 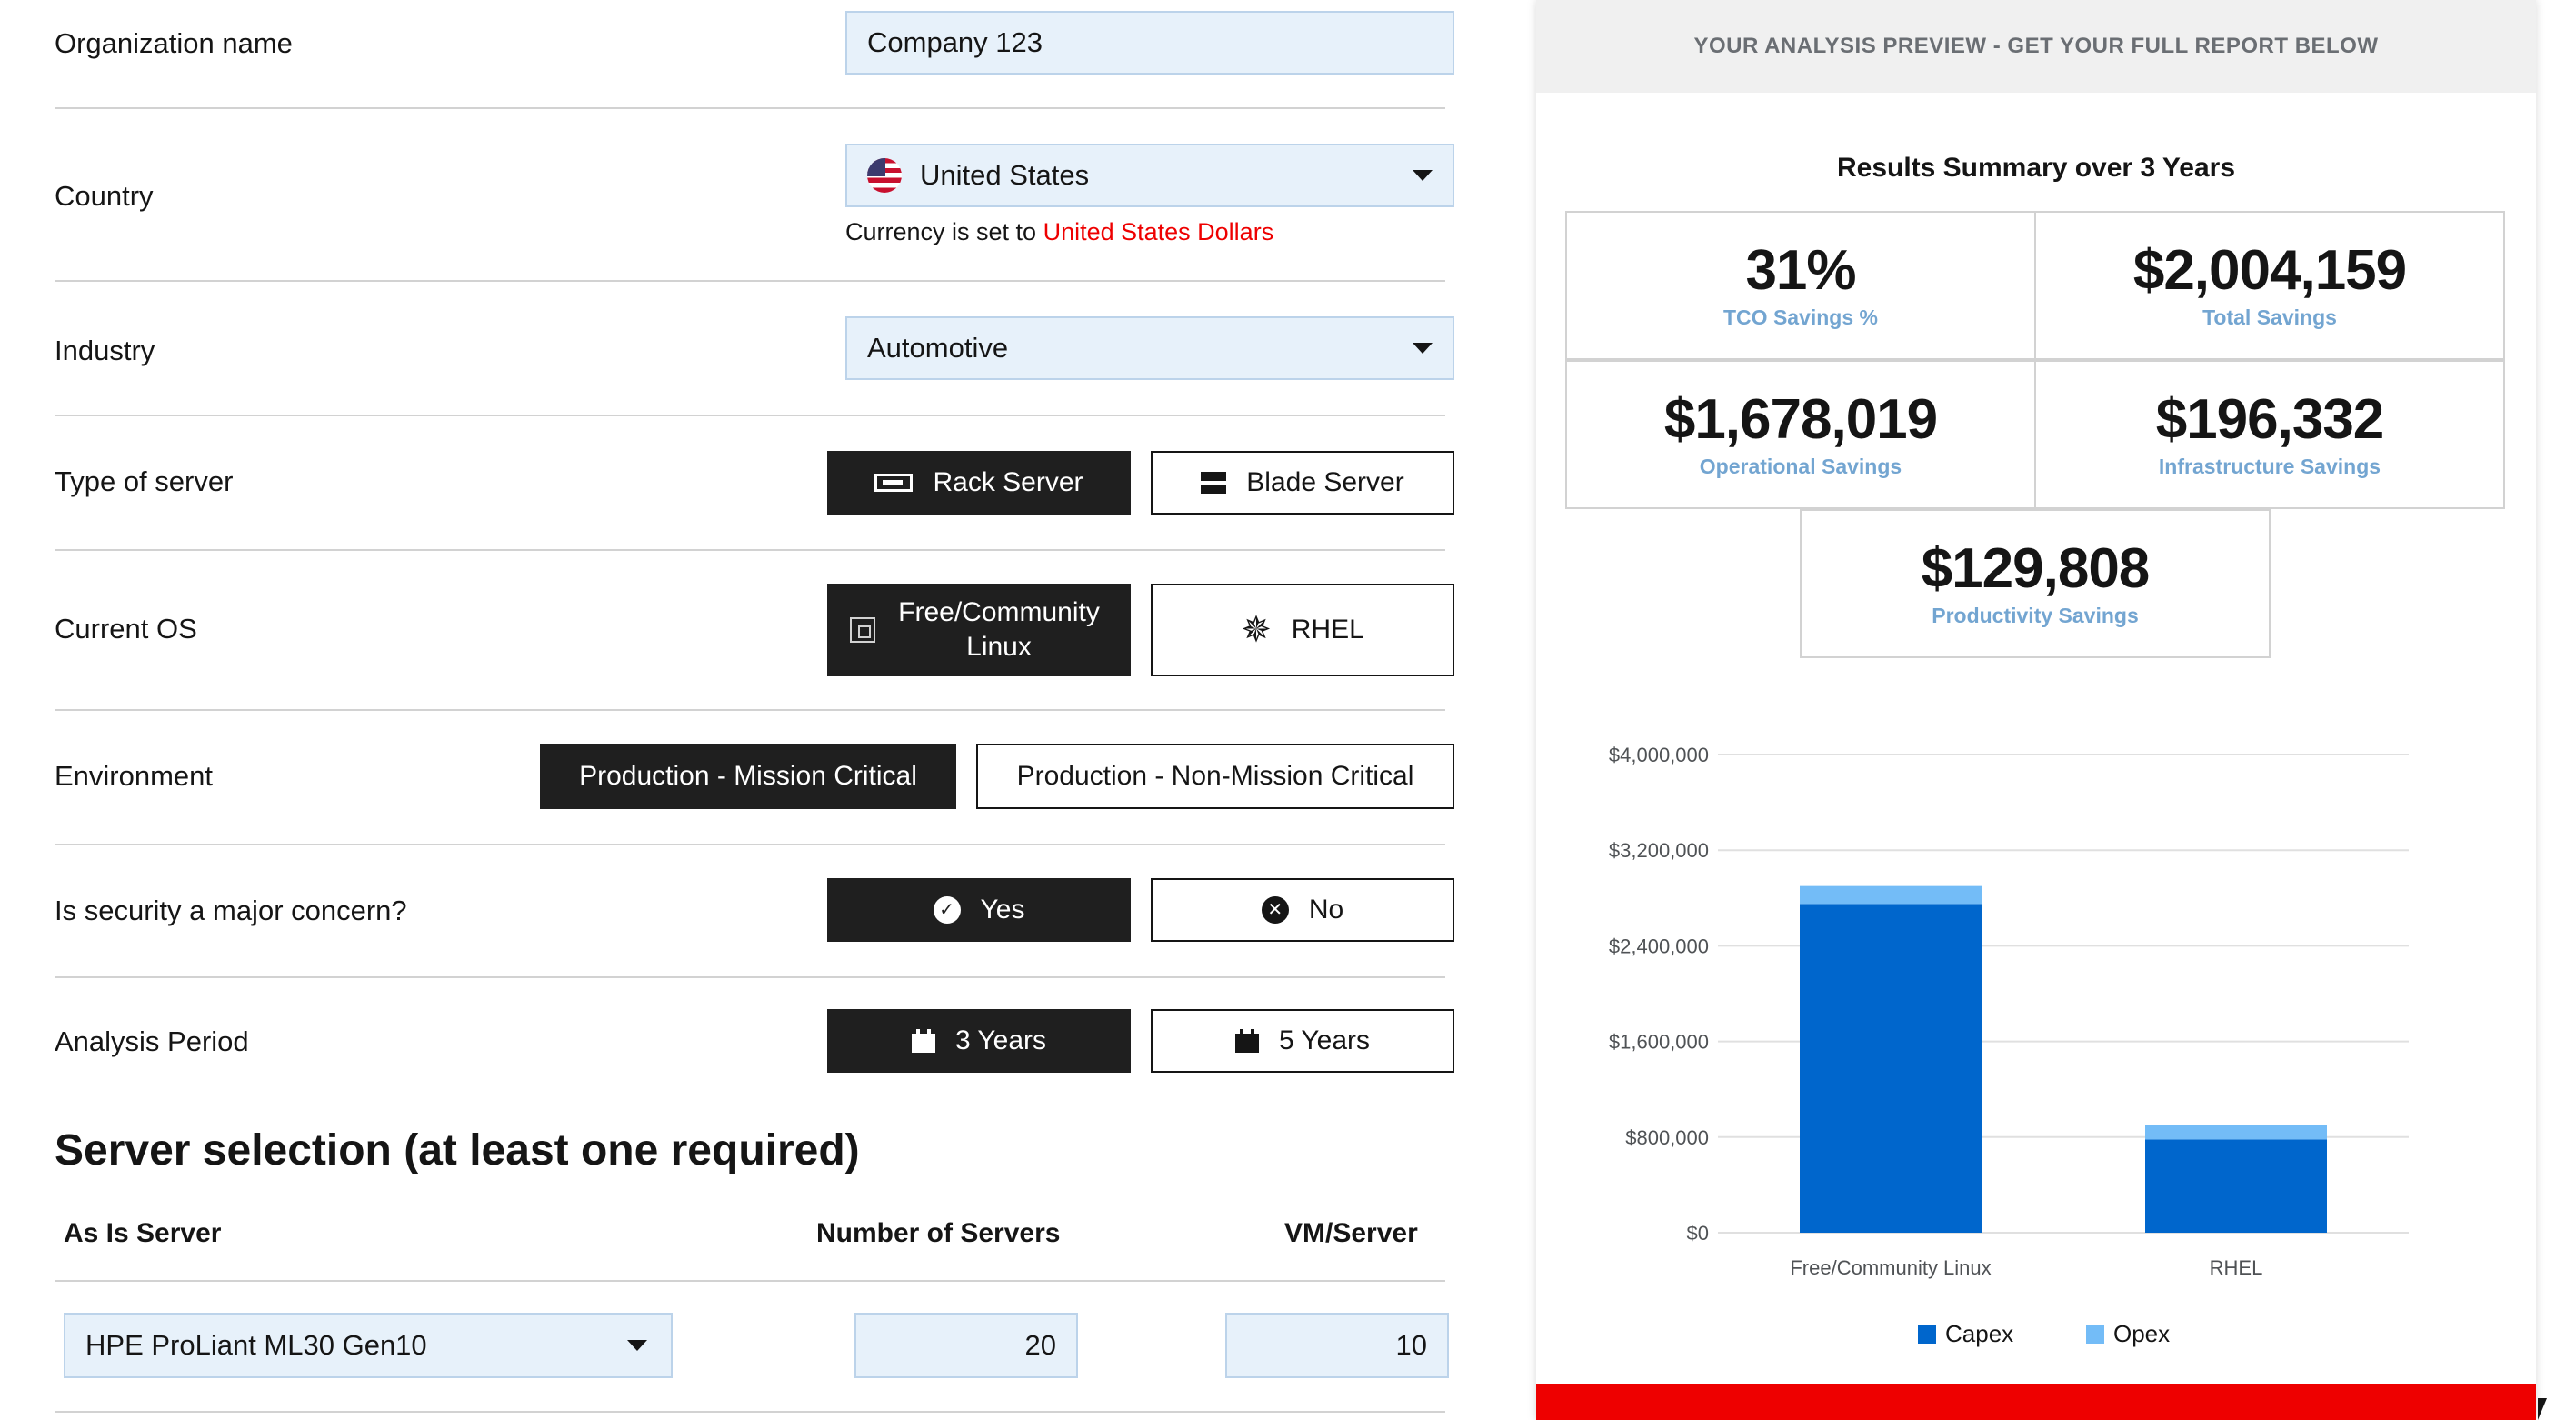 I want to click on y-tick-label: $800,000, so click(x=1667, y=1137).